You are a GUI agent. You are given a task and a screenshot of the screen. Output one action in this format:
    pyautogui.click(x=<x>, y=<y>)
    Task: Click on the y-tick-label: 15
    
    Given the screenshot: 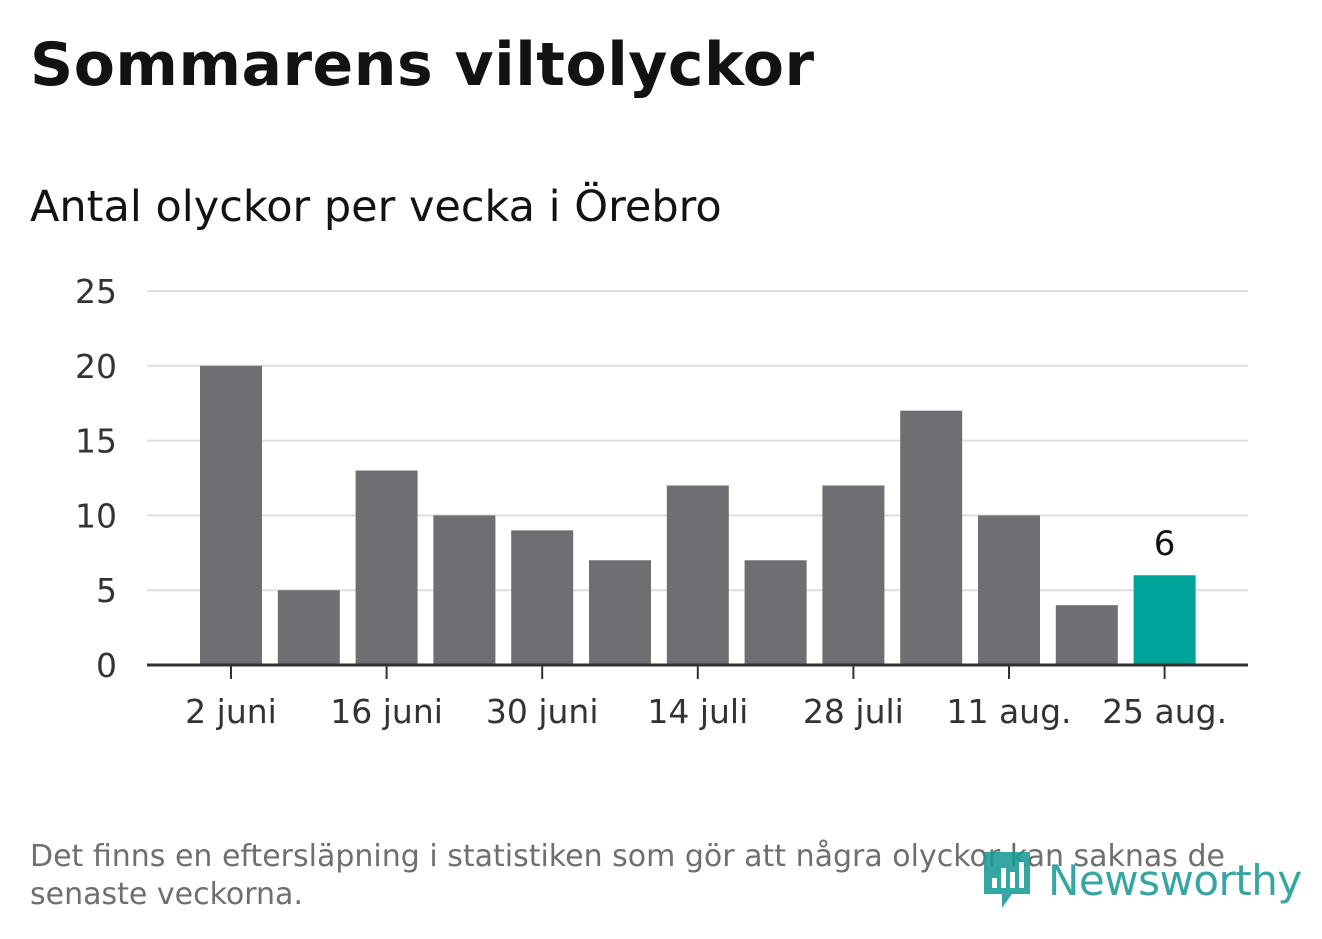 What is the action you would take?
    pyautogui.click(x=96, y=441)
    